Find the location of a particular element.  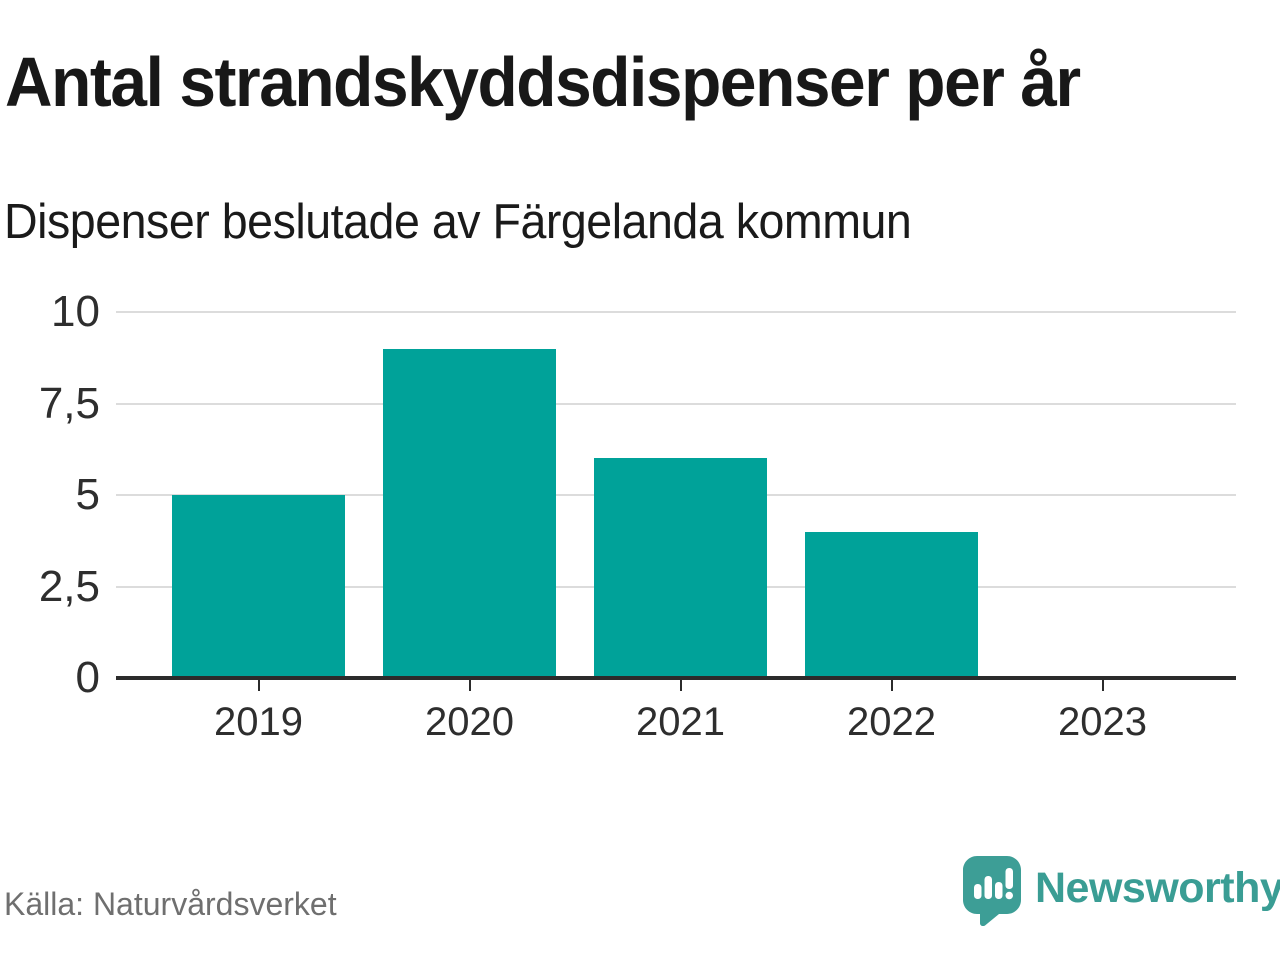

x-tick-2023 is located at coordinates (1102, 685).